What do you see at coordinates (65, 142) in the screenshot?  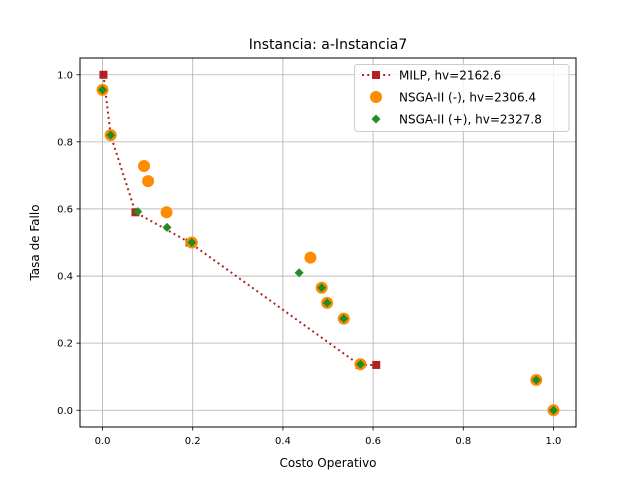 I see `y-tick-label: 0.8` at bounding box center [65, 142].